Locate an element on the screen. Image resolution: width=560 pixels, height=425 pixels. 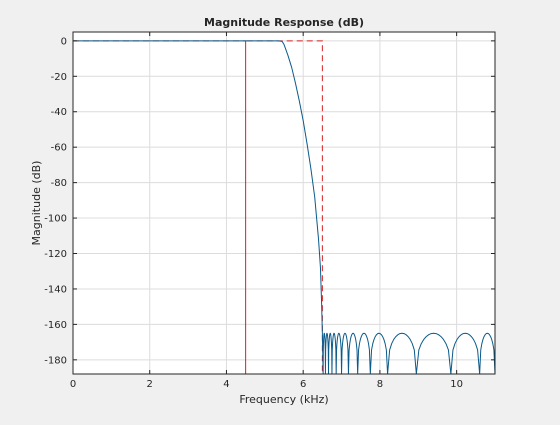
x-tick-label: 2 is located at coordinates (150, 384).